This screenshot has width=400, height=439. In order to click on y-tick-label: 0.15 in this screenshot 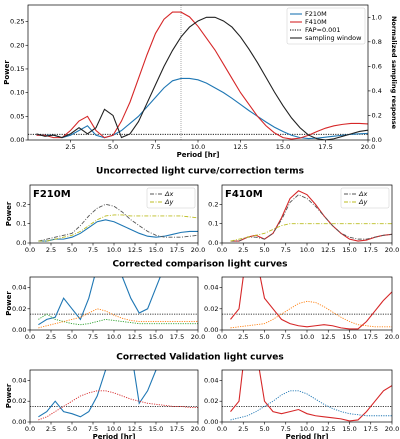, I will do `click(17, 69)`.